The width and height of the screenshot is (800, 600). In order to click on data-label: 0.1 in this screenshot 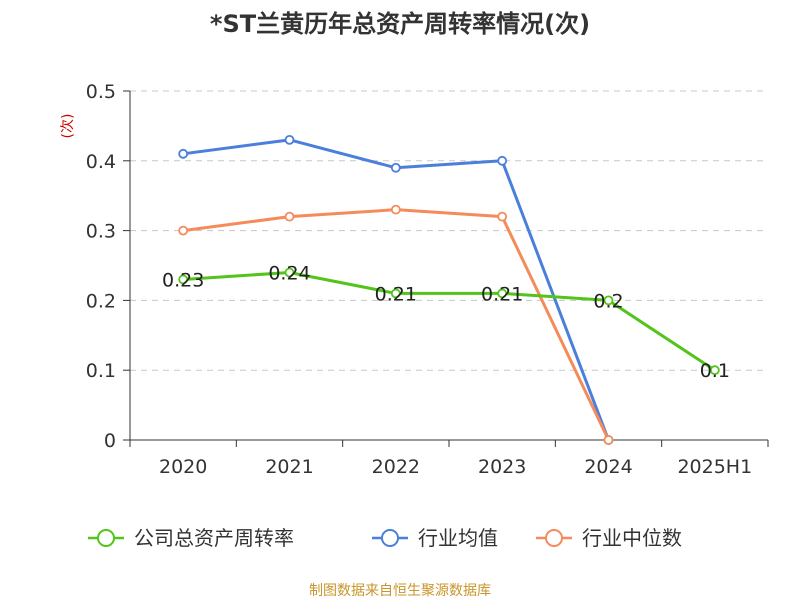, I will do `click(715, 371)`.